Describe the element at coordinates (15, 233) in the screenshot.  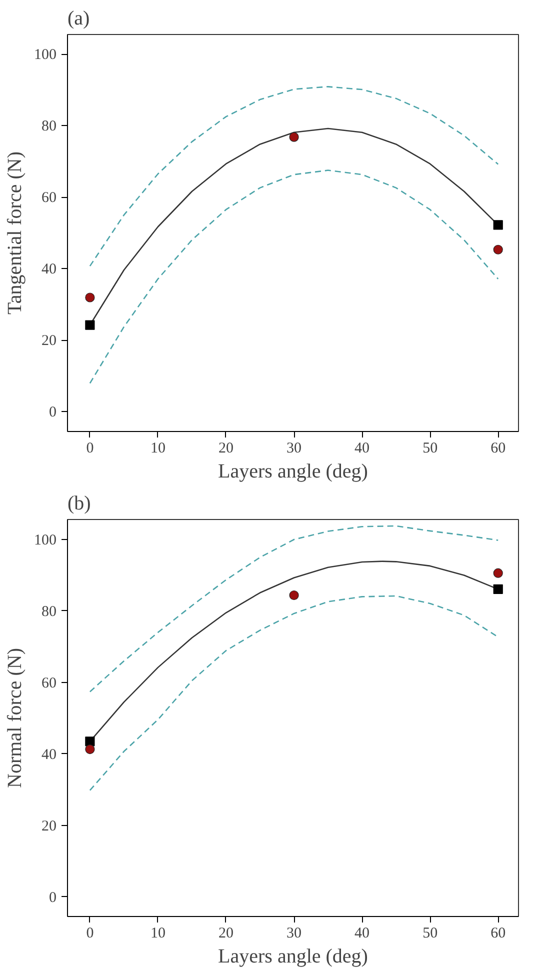
I see `y-axis-title: Tangential force (N)` at that location.